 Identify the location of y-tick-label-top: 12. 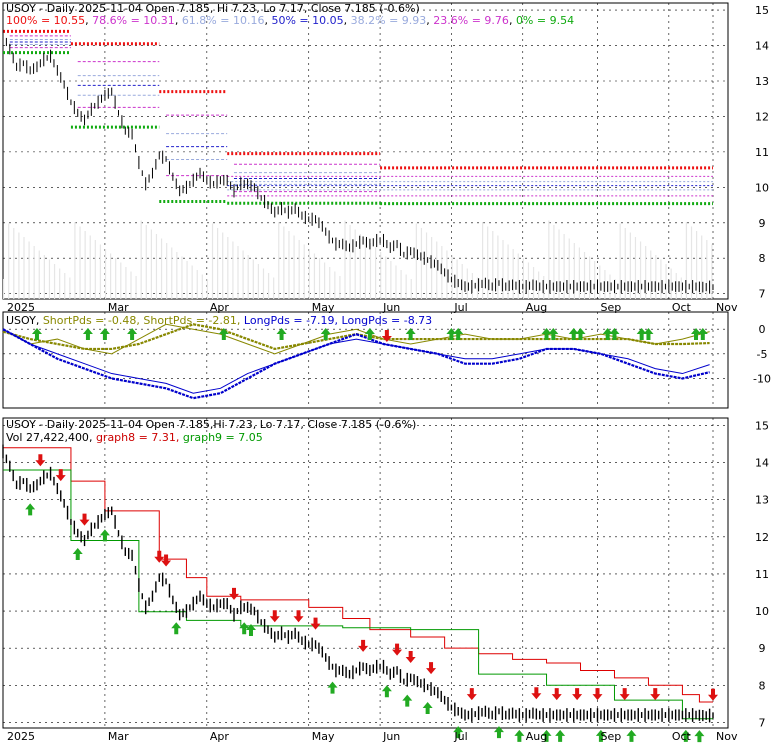
(762, 116).